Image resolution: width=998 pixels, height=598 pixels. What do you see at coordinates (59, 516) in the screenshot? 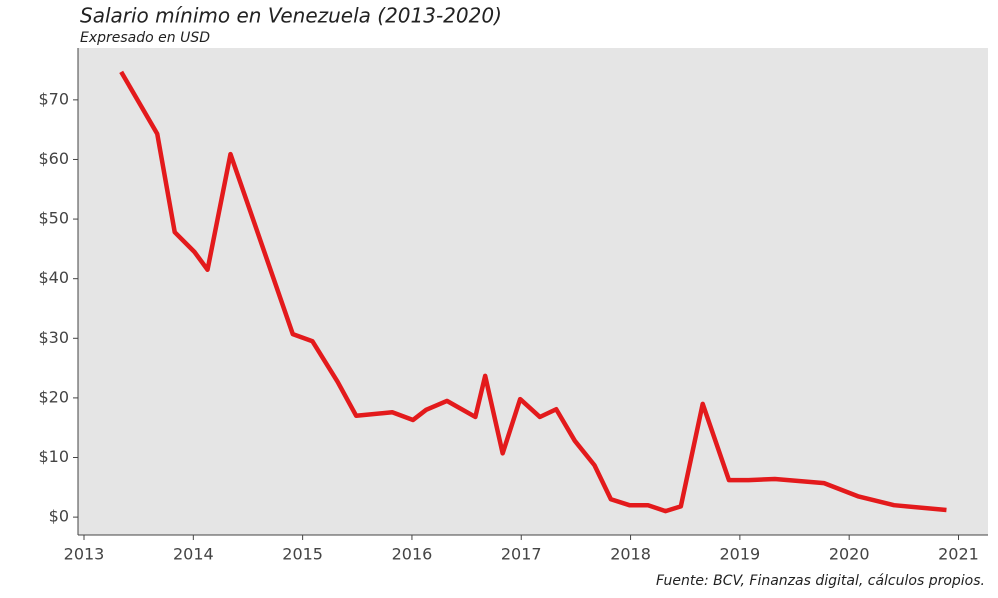
I see `y-tick-label: $0` at bounding box center [59, 516].